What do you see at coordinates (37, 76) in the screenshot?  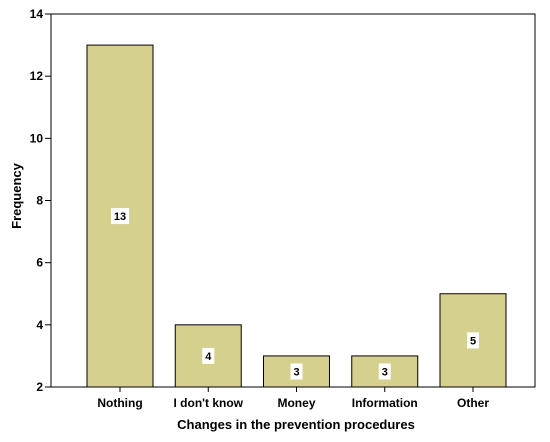 I see `y-tick-label: 12` at bounding box center [37, 76].